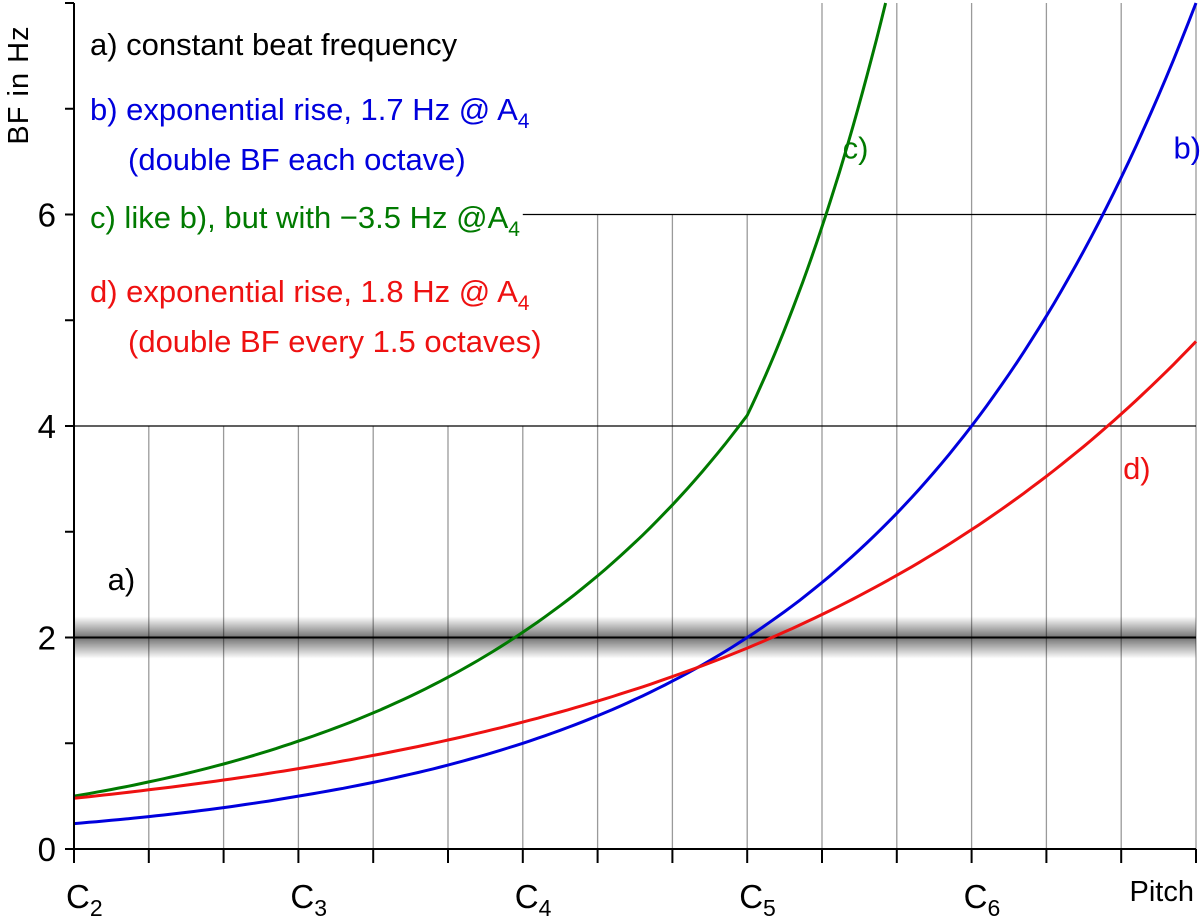  I want to click on x-tick-label: C3, so click(308, 899).